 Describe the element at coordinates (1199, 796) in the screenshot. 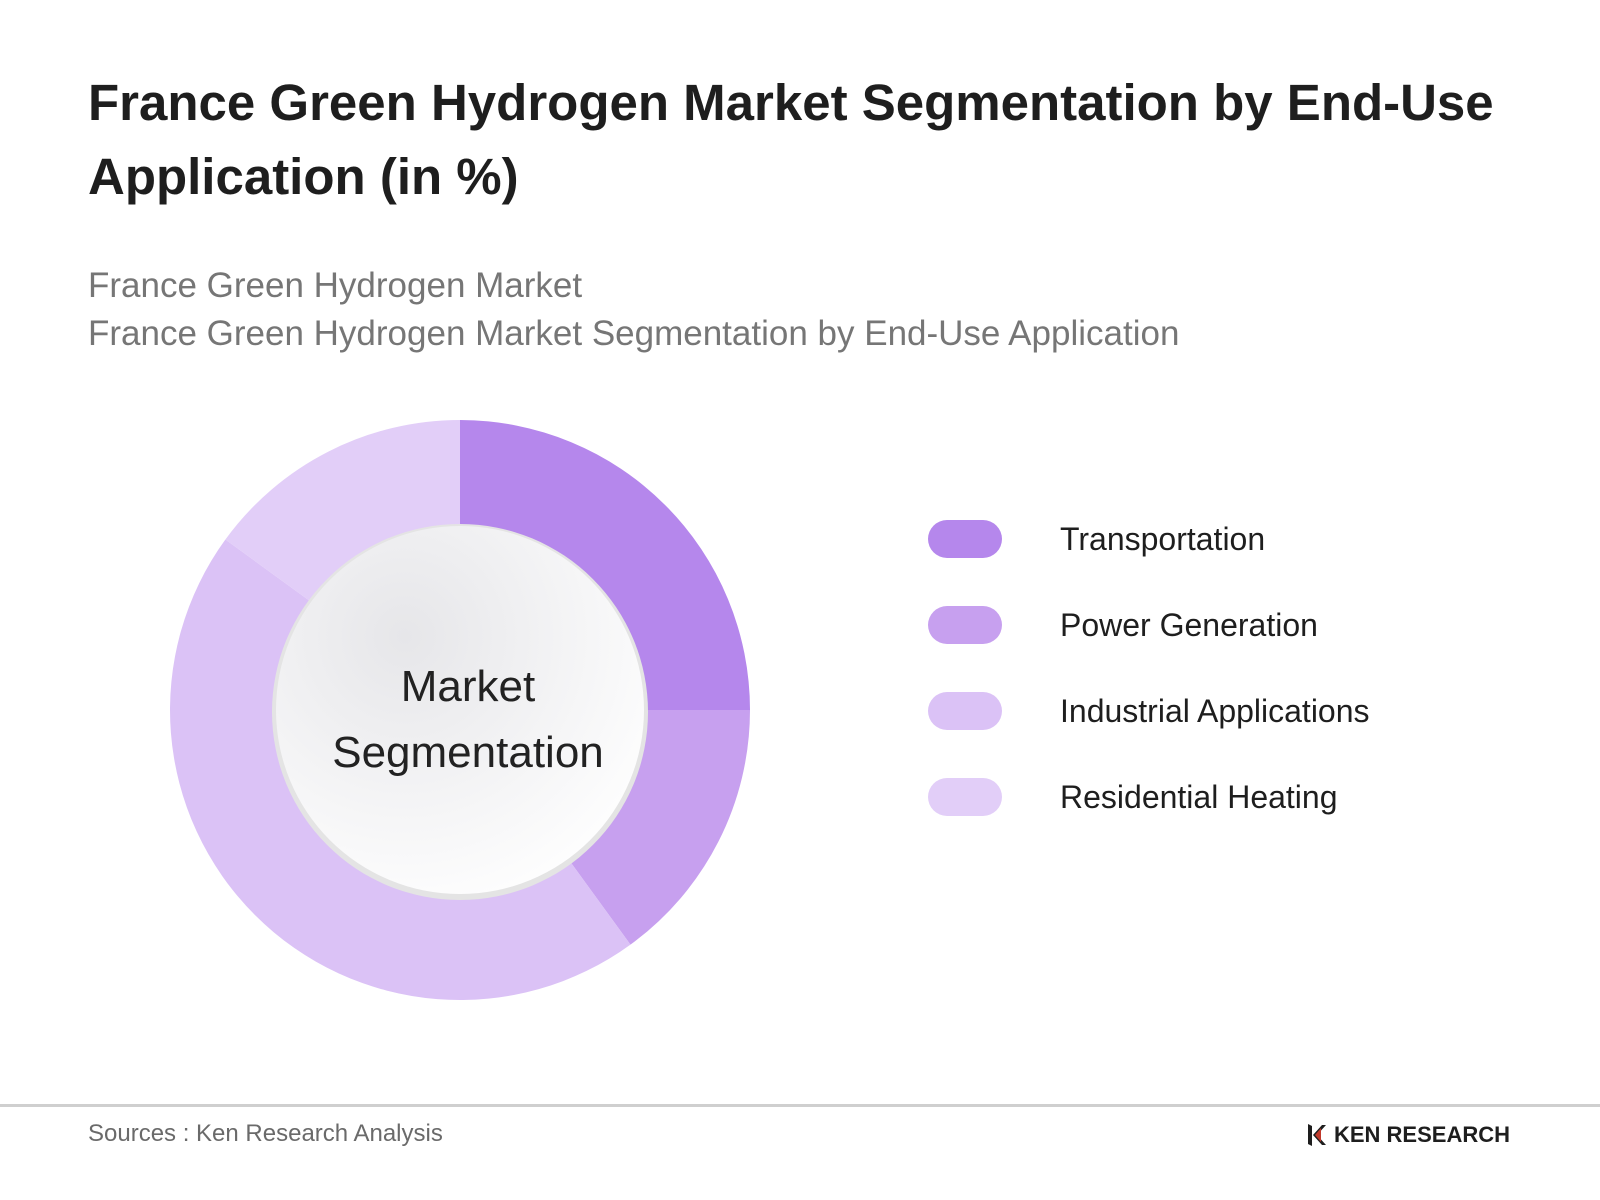

I see `legend-label: Residential Heating` at that location.